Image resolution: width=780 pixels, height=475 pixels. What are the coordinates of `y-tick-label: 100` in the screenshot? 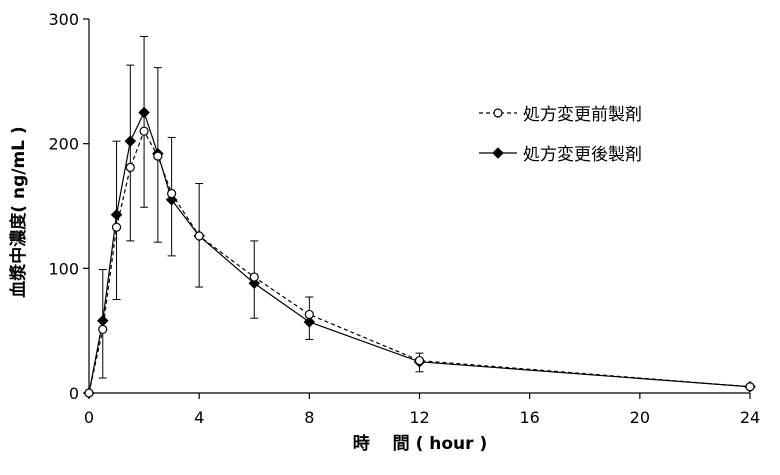 It's located at (63, 268).